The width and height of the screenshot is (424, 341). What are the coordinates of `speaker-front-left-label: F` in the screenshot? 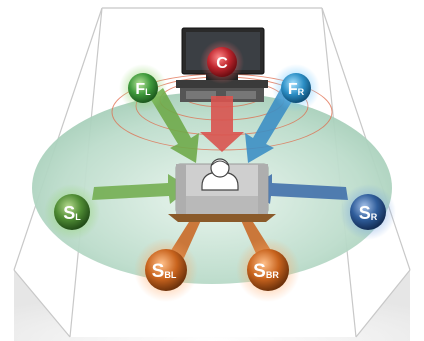 It's located at (140, 89).